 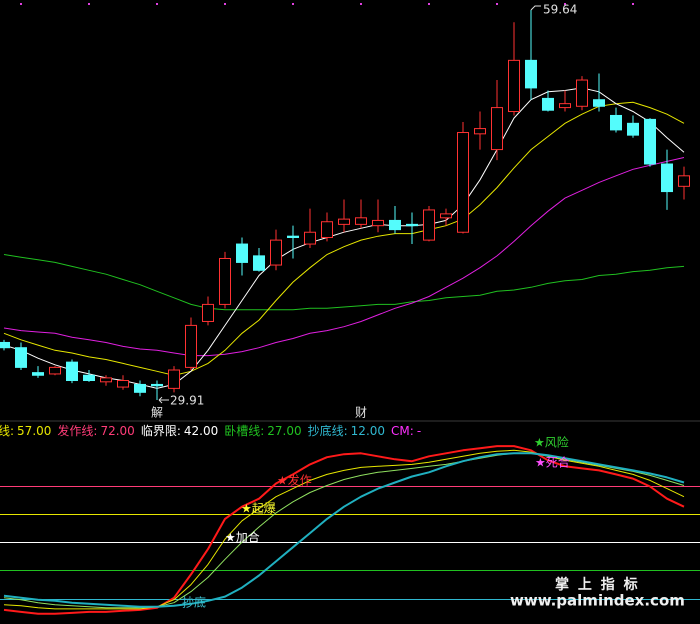 What do you see at coordinates (552, 462) in the screenshot?
I see `signal-label: ★死合` at bounding box center [552, 462].